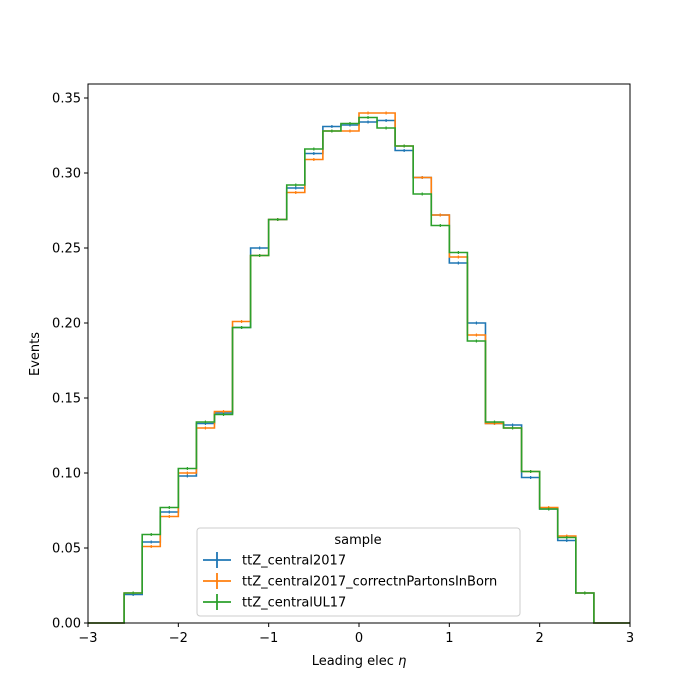 The height and width of the screenshot is (700, 700). I want to click on legend-item: ttZ_centralUL17, so click(274, 602).